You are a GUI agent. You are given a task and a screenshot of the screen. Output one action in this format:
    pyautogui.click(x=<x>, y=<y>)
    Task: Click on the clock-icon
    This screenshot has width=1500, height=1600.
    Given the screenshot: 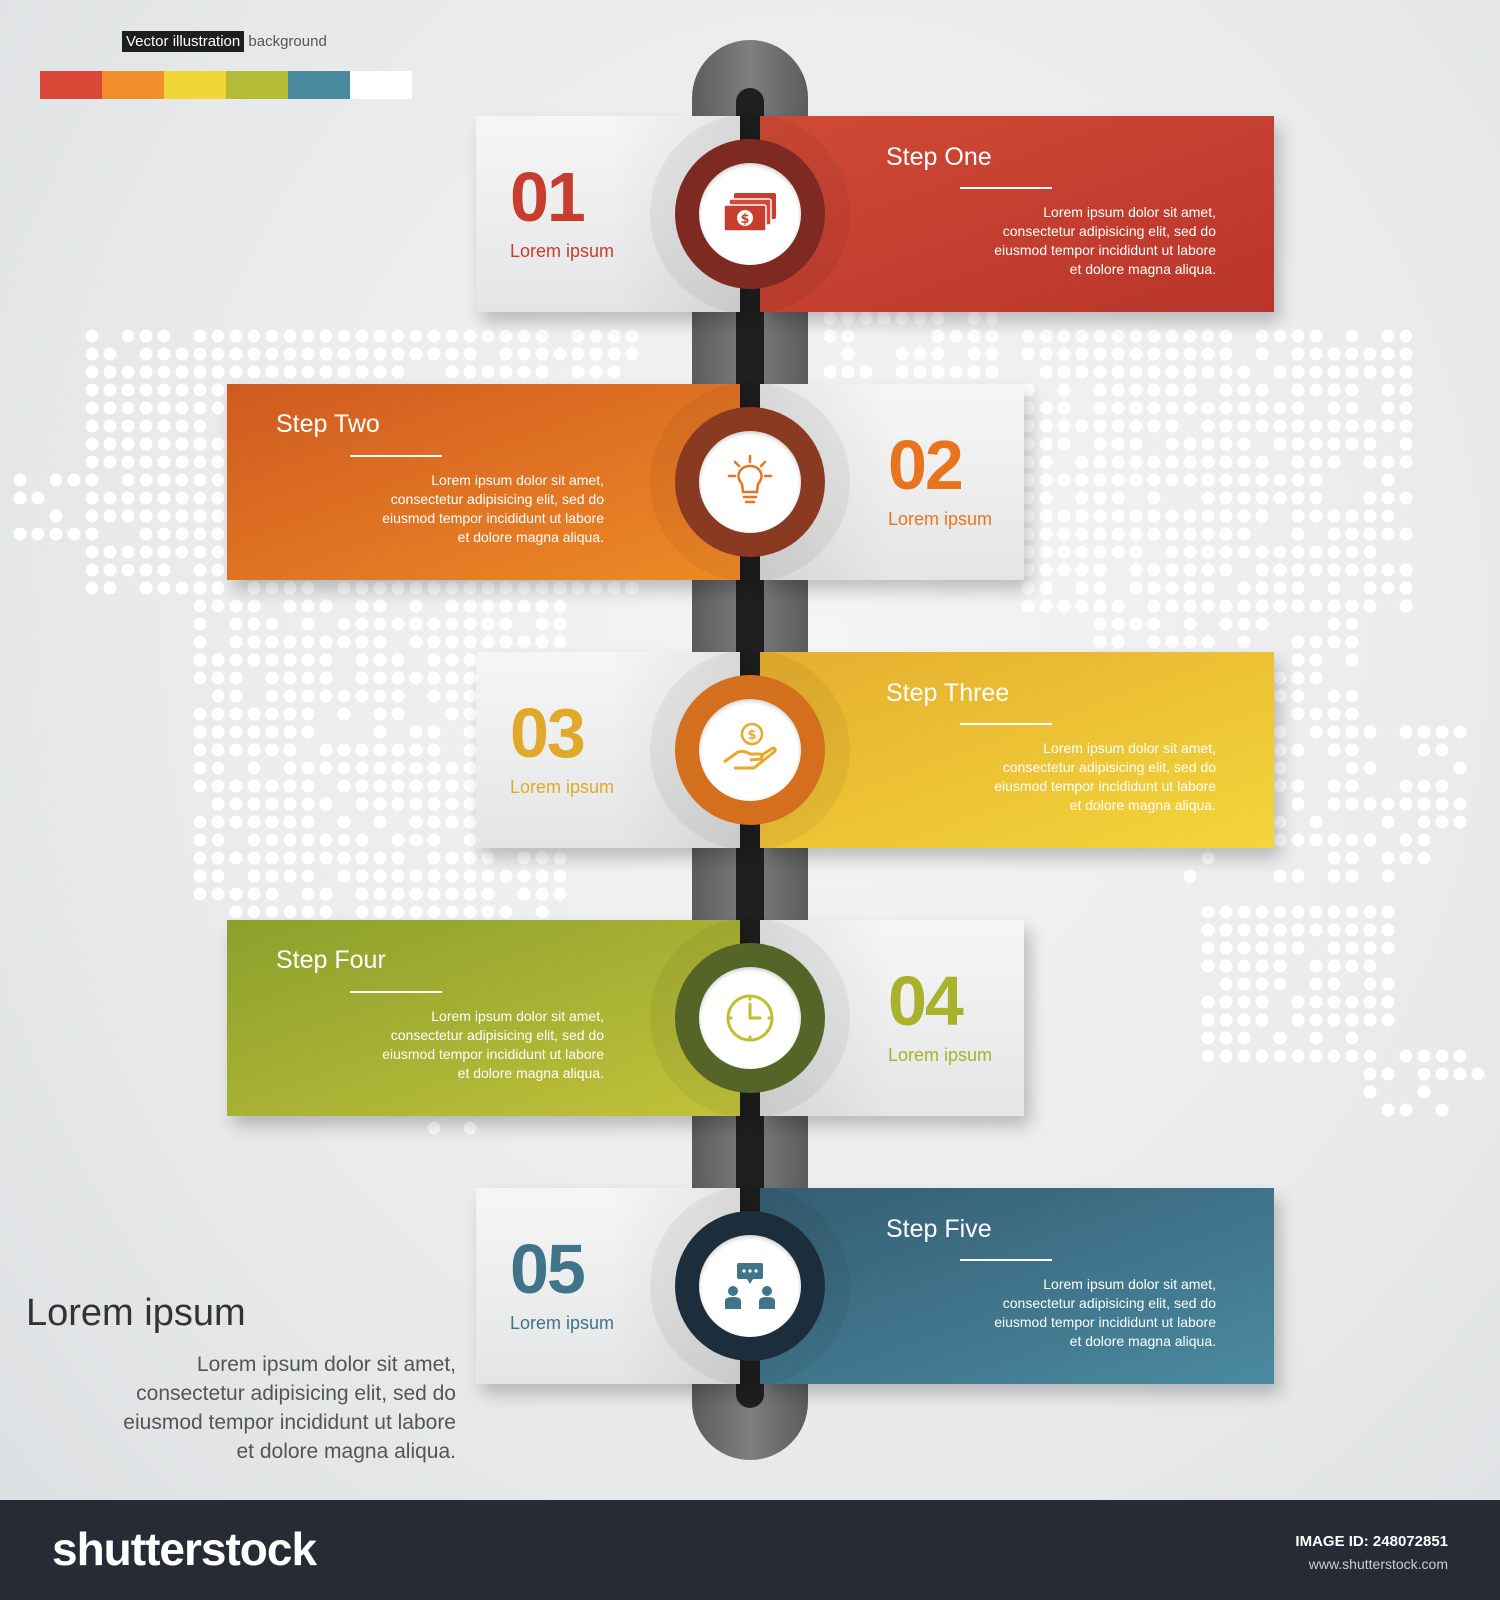 What is the action you would take?
    pyautogui.click(x=750, y=1018)
    